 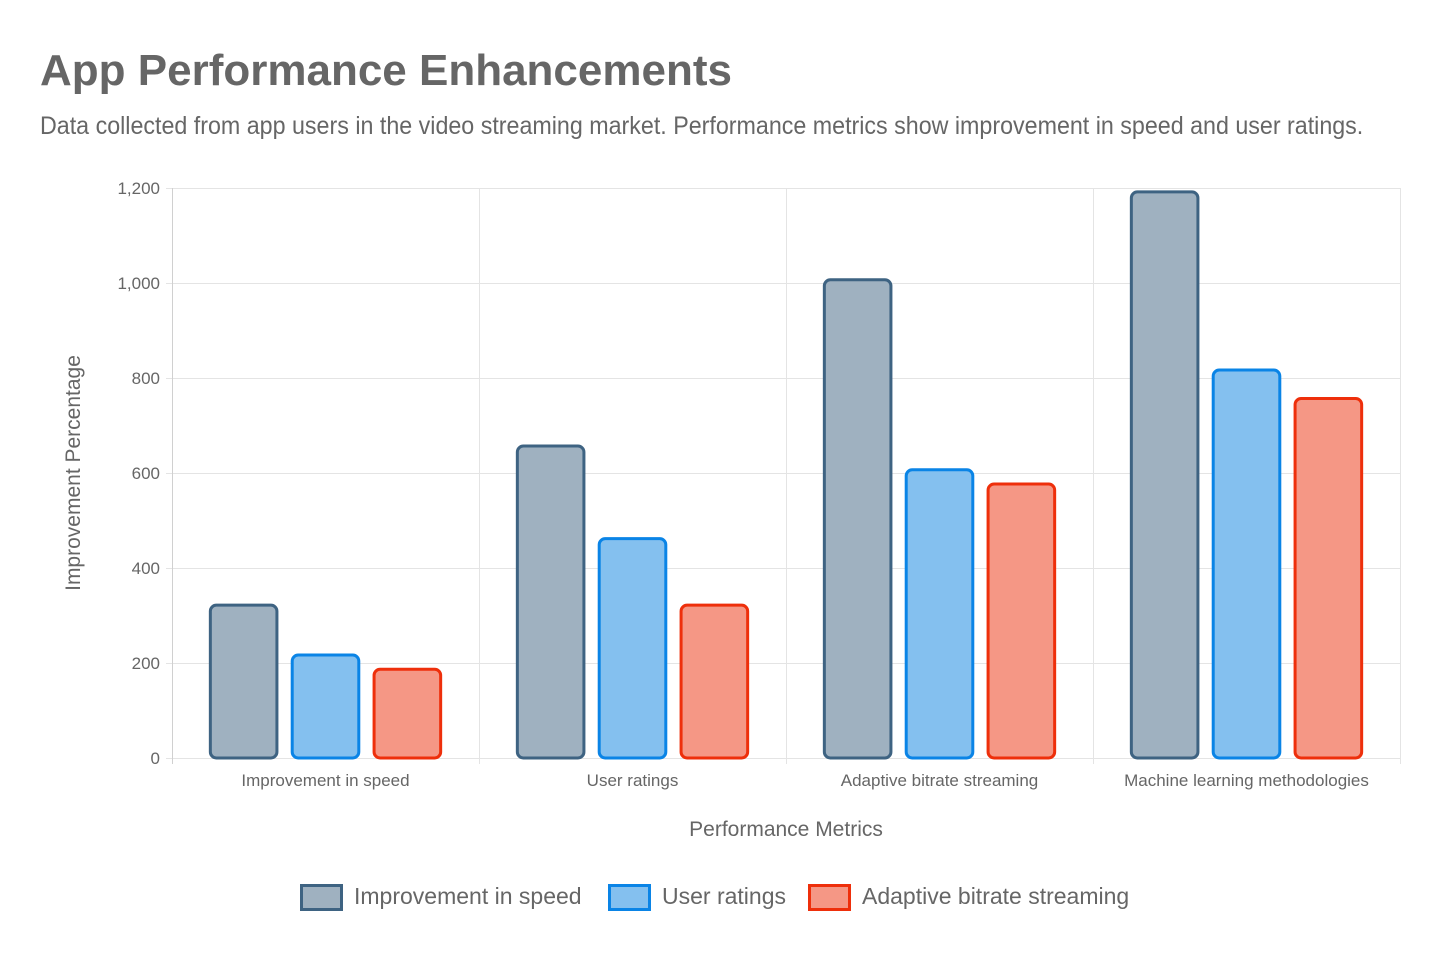 What do you see at coordinates (325, 780) in the screenshot?
I see `x-tick-label: Improvement in speed` at bounding box center [325, 780].